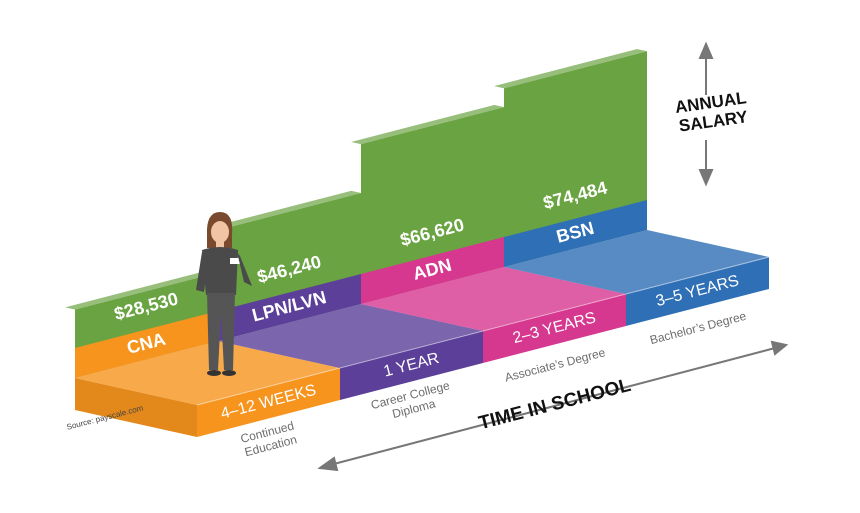 Image resolution: width=860 pixels, height=513 pixels. I want to click on person-illustration, so click(224, 294).